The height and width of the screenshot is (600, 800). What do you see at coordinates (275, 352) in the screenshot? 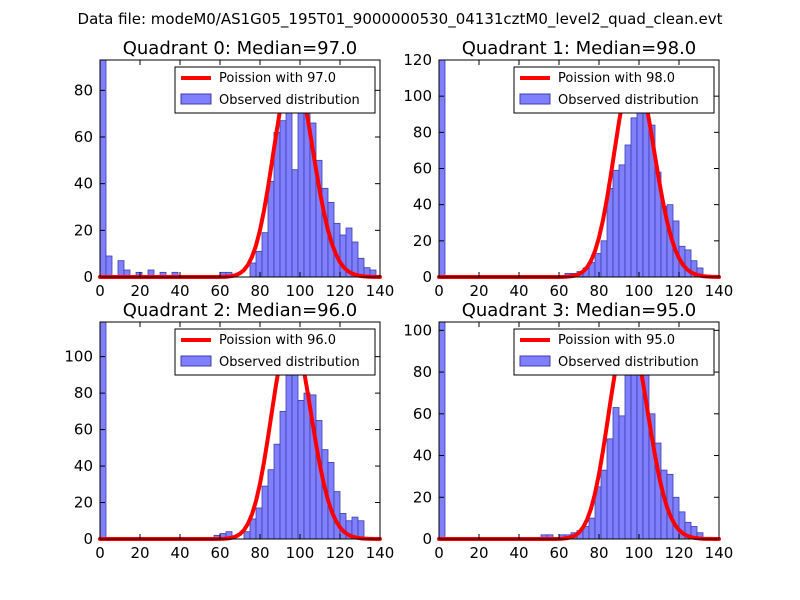
I see `legend: Poission with 96.0 Observed distribution` at bounding box center [275, 352].